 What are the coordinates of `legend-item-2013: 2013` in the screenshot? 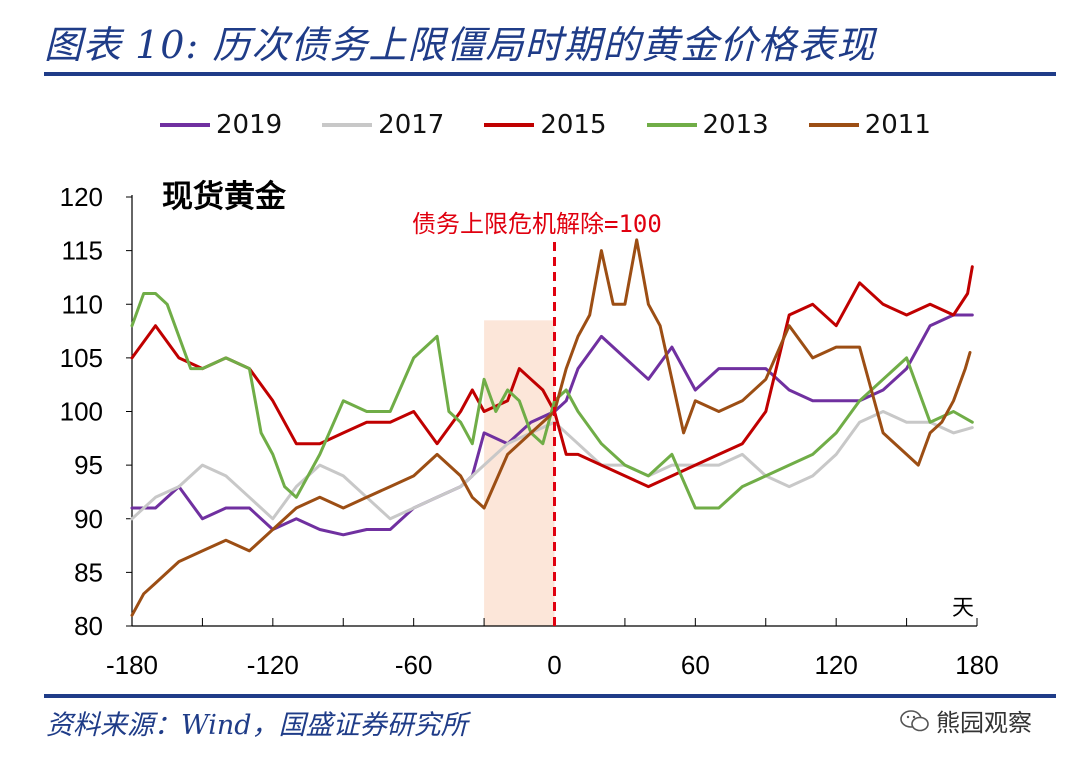 It's located at (707, 125).